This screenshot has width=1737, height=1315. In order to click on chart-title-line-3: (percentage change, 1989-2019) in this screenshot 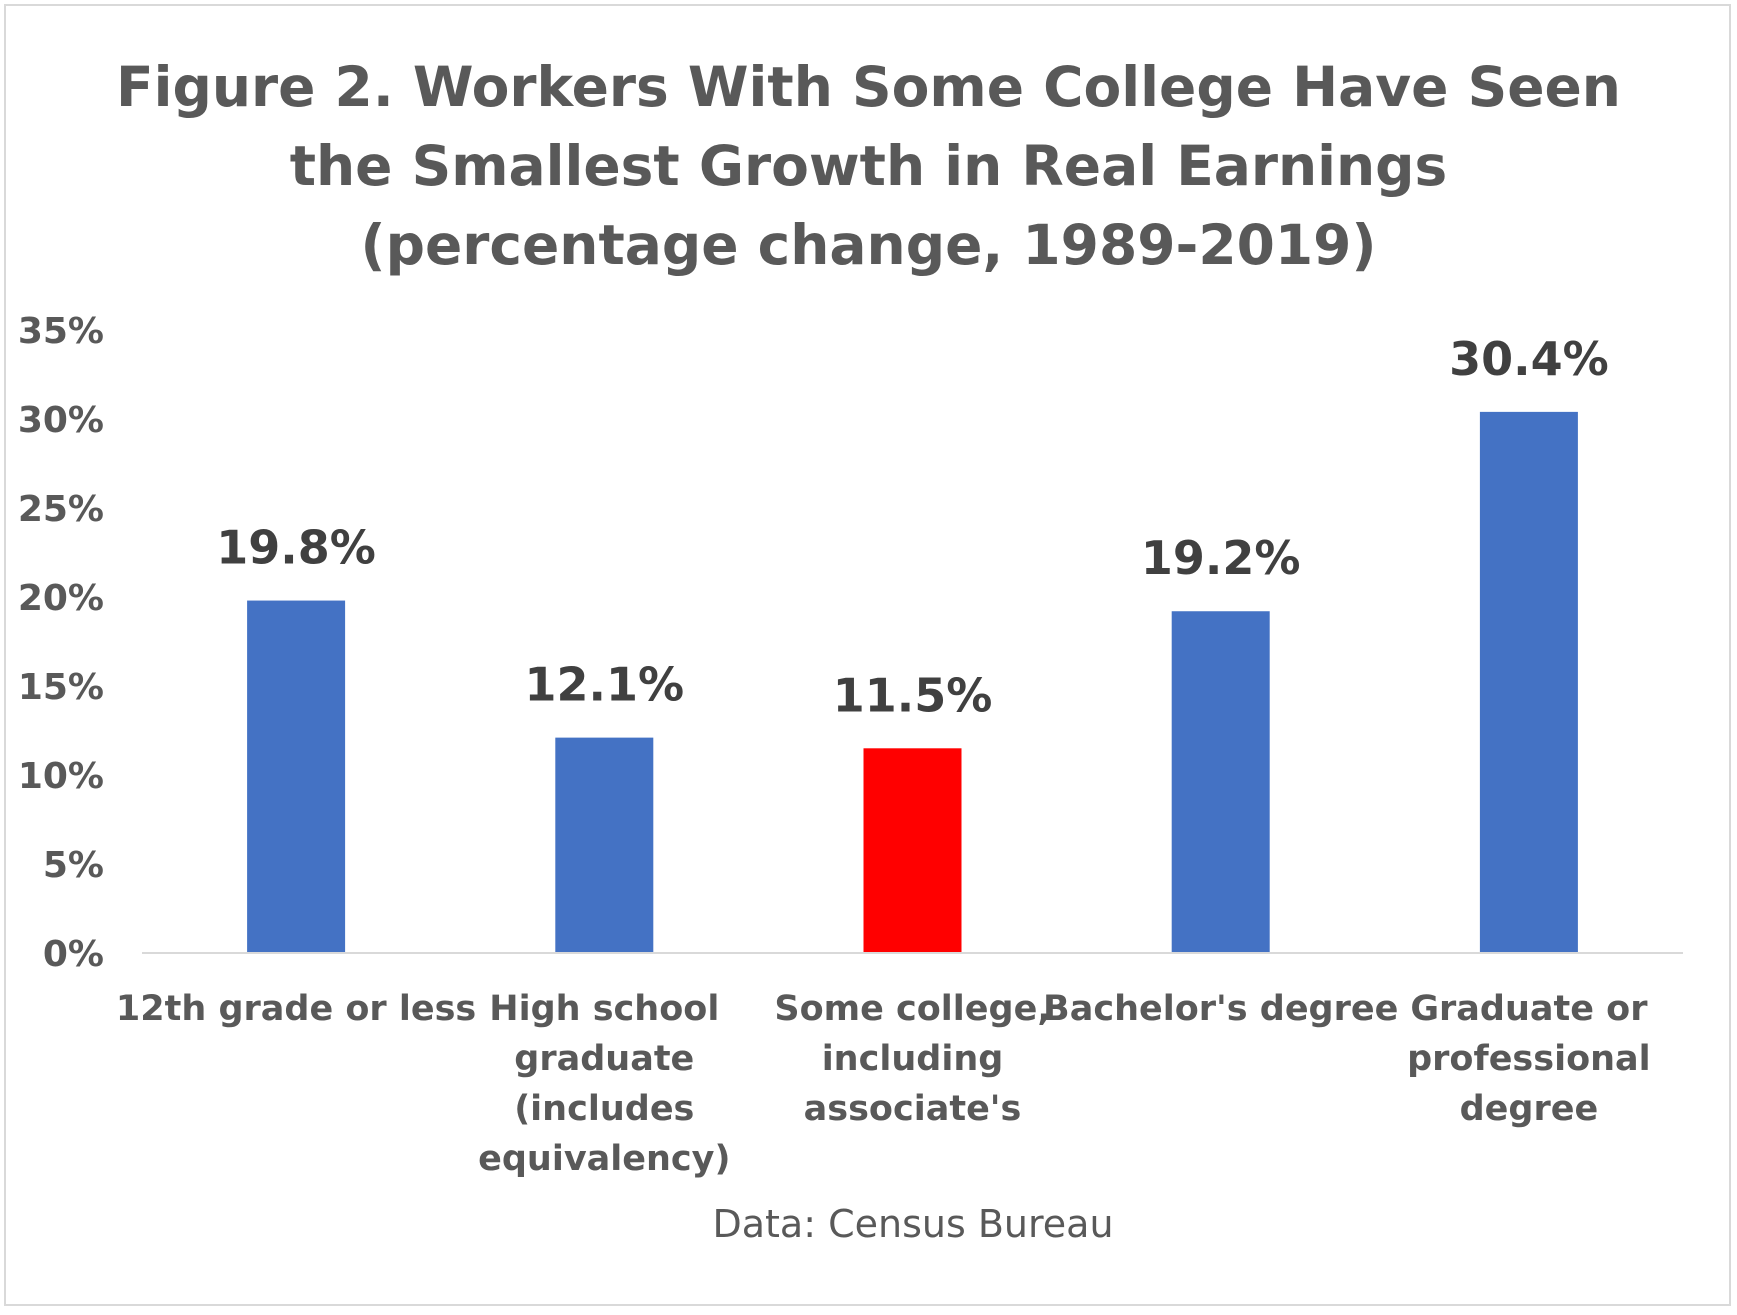, I will do `click(868, 245)`.